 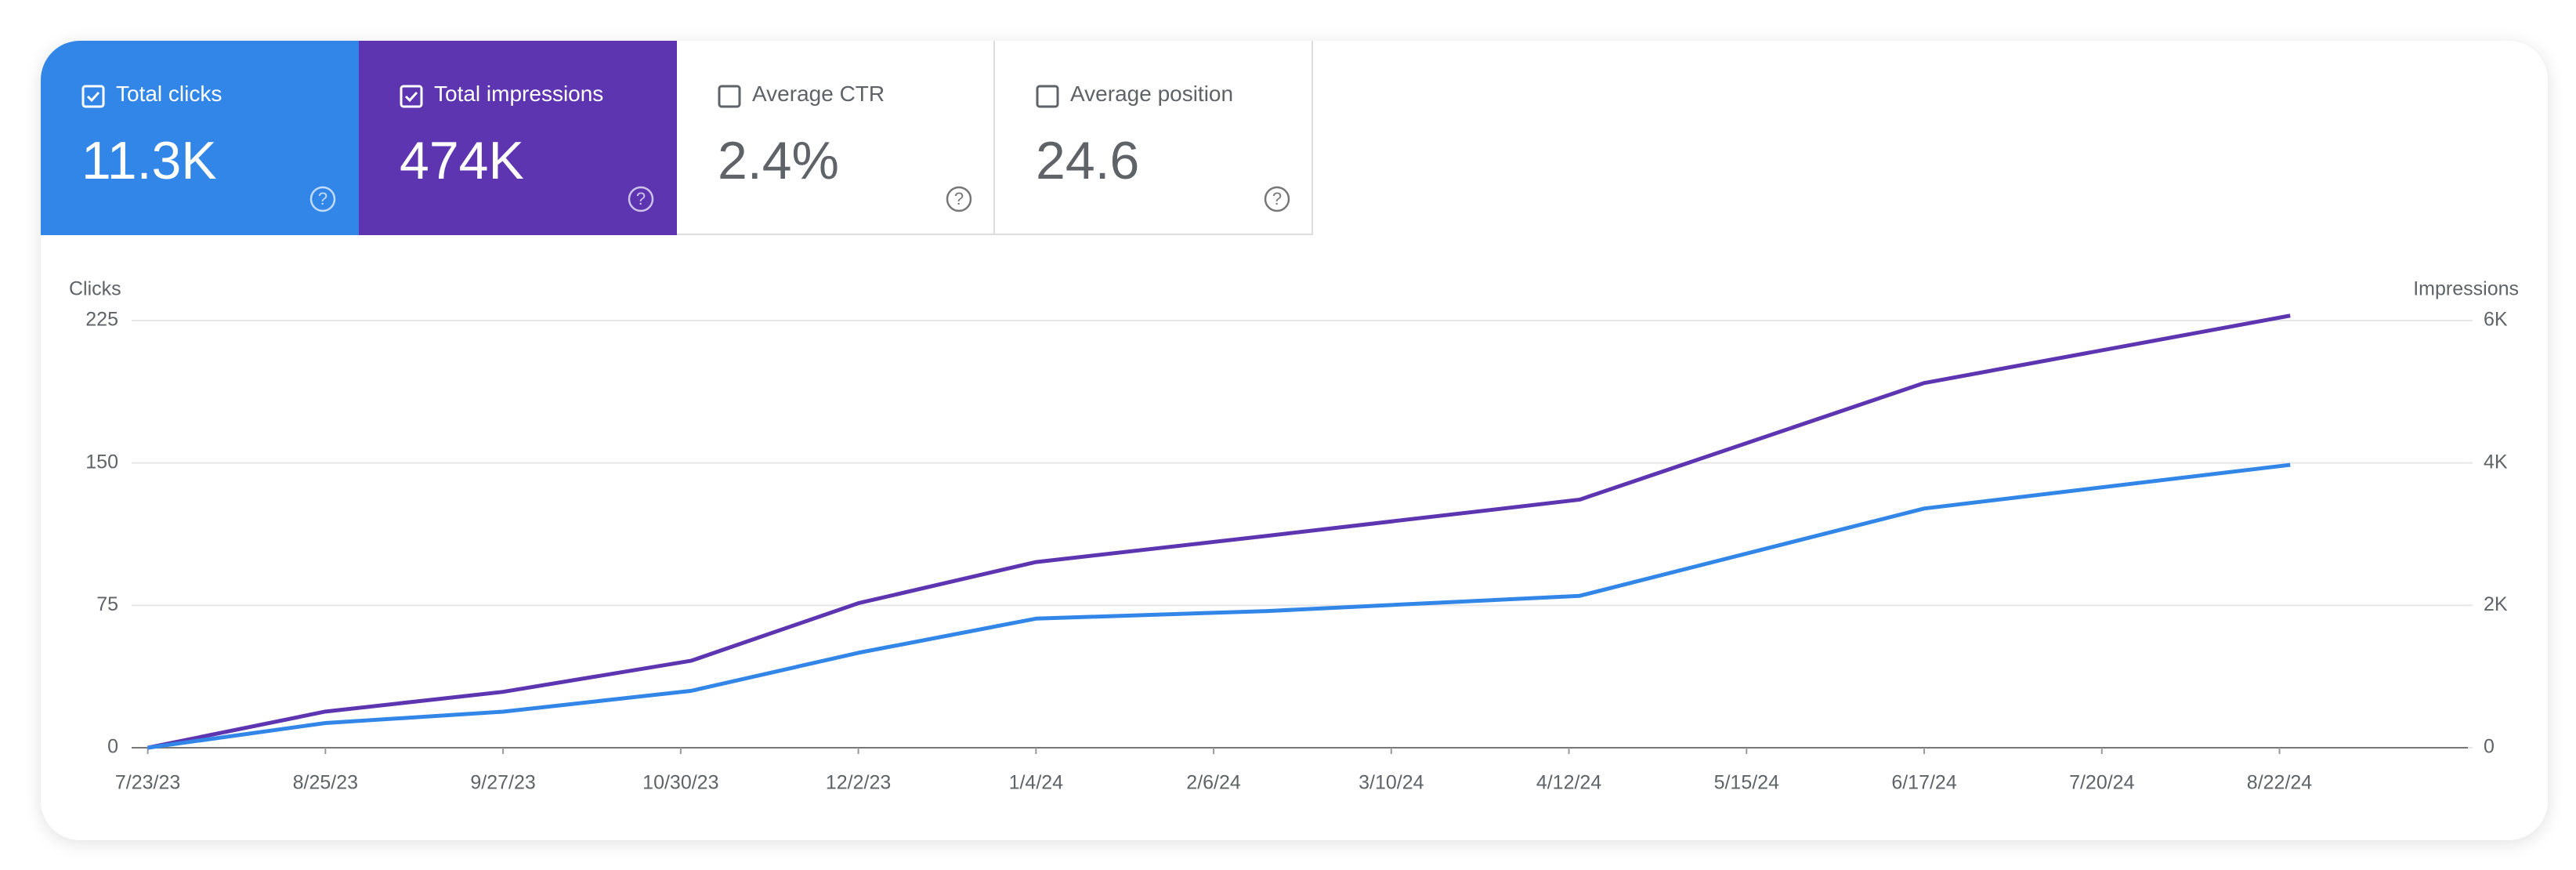 I want to click on x-tick-label: 7/23/23, so click(x=147, y=783).